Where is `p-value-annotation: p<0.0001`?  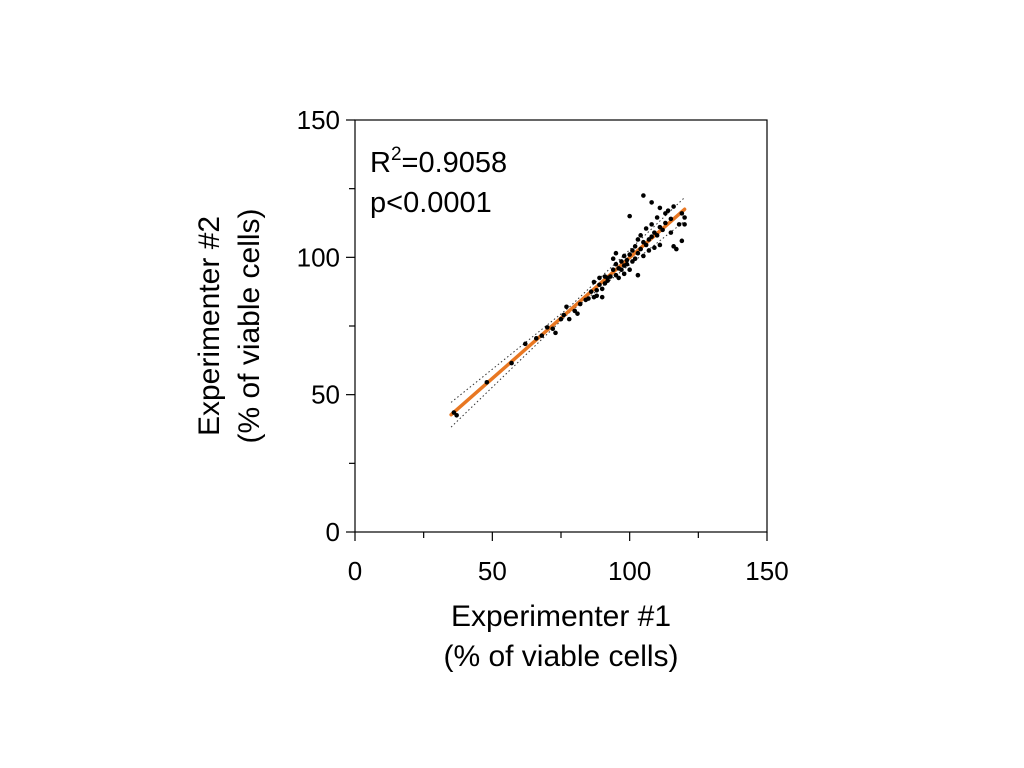 p-value-annotation: p<0.0001 is located at coordinates (431, 203).